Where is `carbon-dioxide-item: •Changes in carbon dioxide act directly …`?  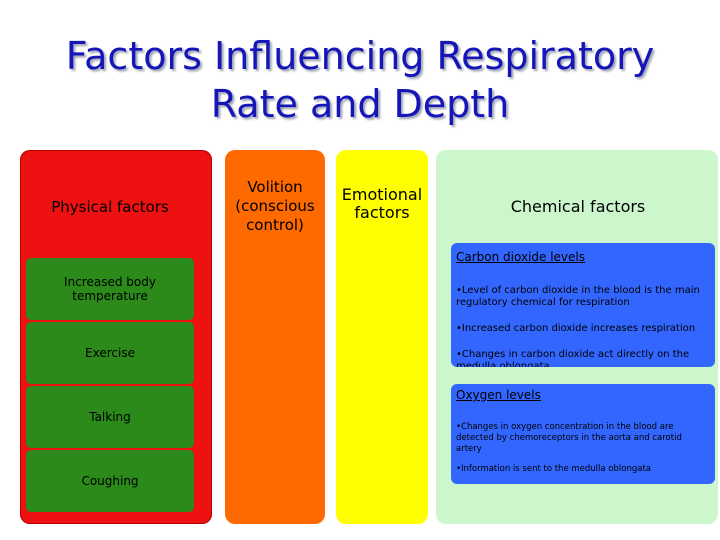 carbon-dioxide-item: •Changes in carbon dioxide act directly … is located at coordinates (573, 358).